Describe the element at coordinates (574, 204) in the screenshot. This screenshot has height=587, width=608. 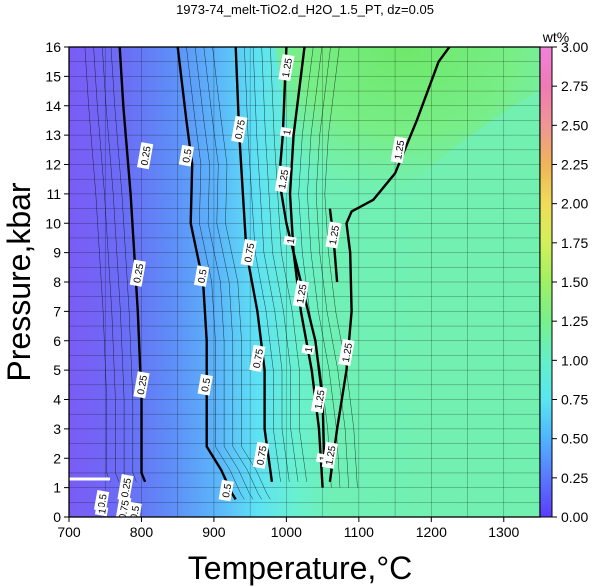
I see `colorbar-tick-label: 2.00` at that location.